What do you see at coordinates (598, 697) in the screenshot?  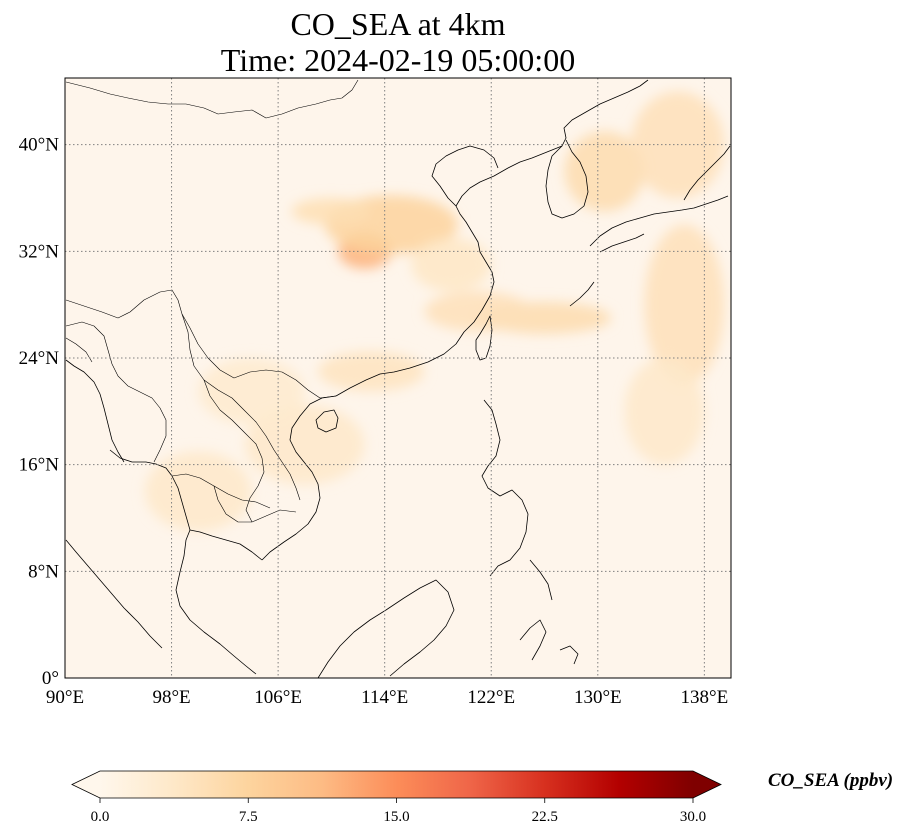 I see `longitude-tick-label: 130°E` at bounding box center [598, 697].